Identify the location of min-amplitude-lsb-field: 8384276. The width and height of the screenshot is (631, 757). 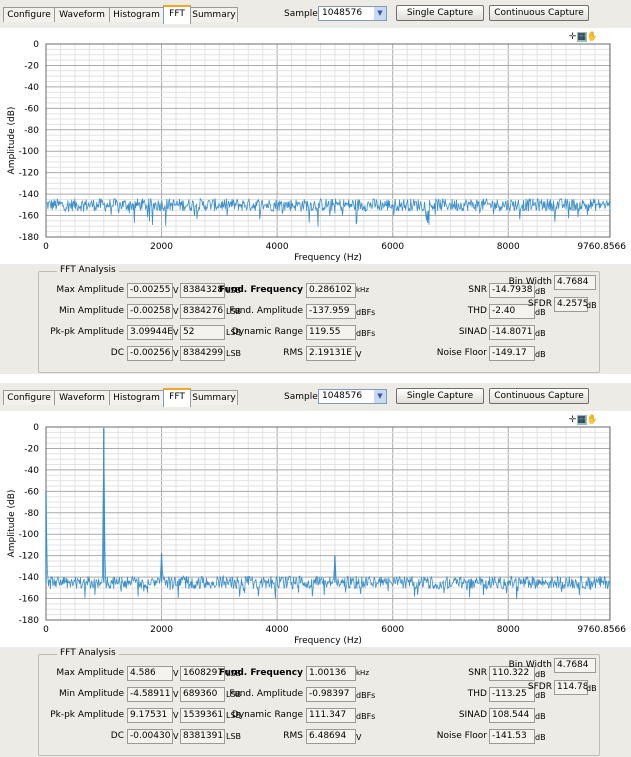
(202, 311).